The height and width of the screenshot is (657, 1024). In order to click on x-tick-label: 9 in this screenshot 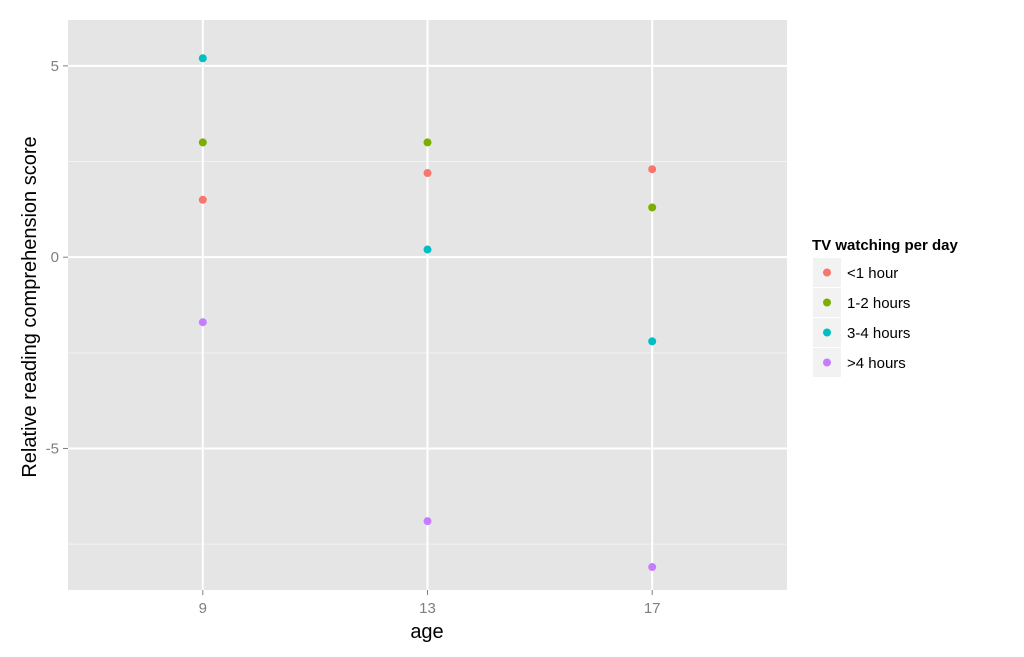, I will do `click(203, 608)`.